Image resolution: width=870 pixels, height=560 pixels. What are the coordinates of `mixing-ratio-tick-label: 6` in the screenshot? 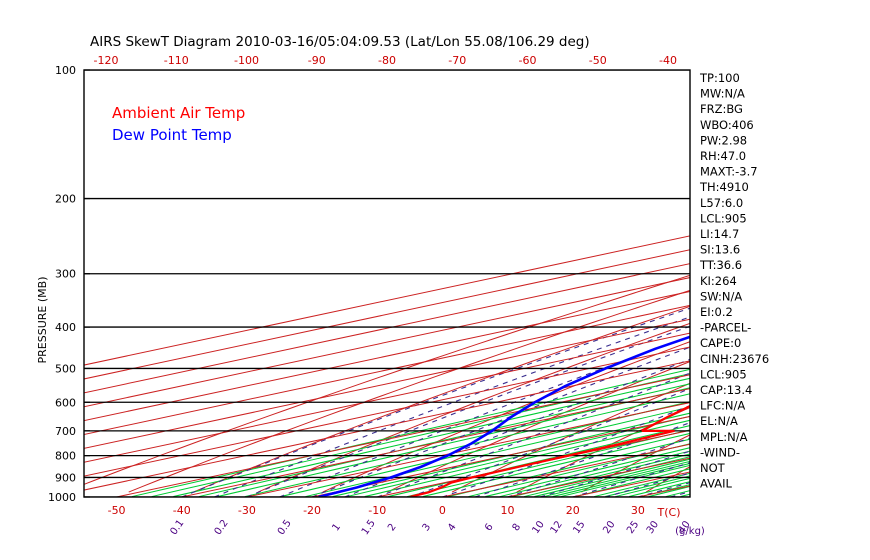 It's located at (489, 528).